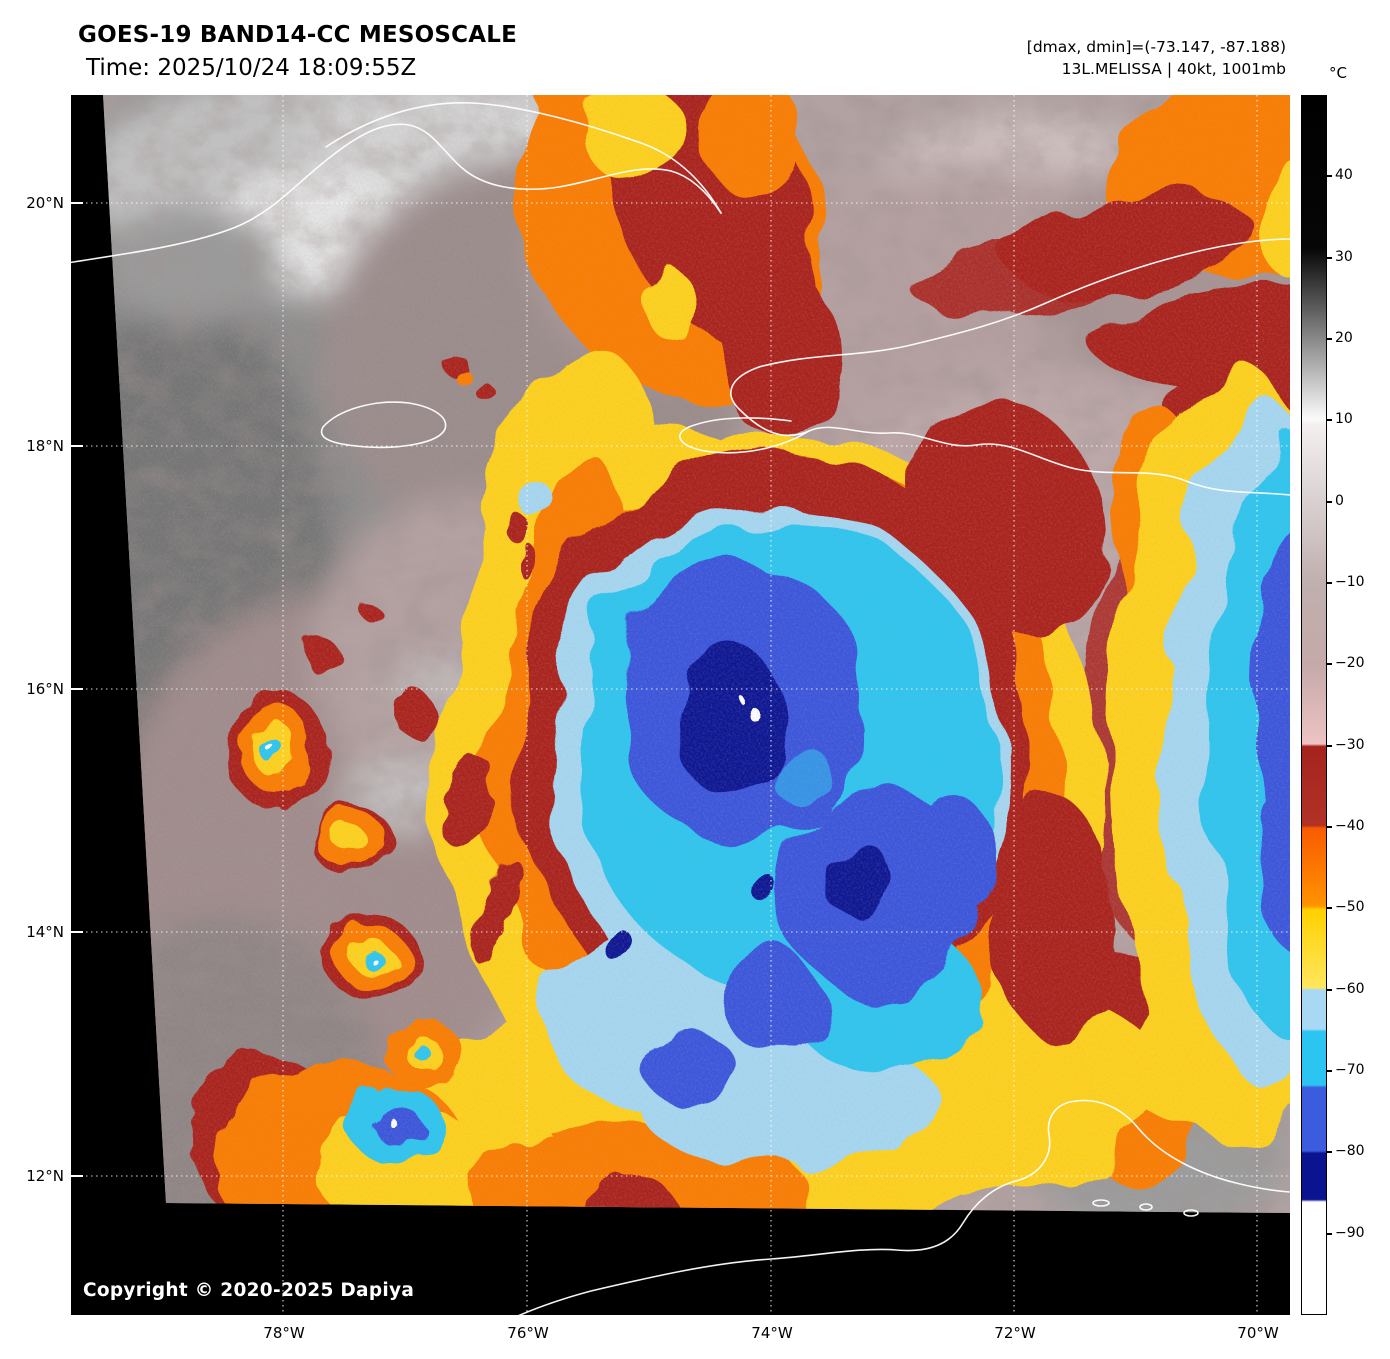 Image resolution: width=1390 pixels, height=1359 pixels. I want to click on main-title: GOES-19 BAND14-CC MESOSCALE, so click(297, 35).